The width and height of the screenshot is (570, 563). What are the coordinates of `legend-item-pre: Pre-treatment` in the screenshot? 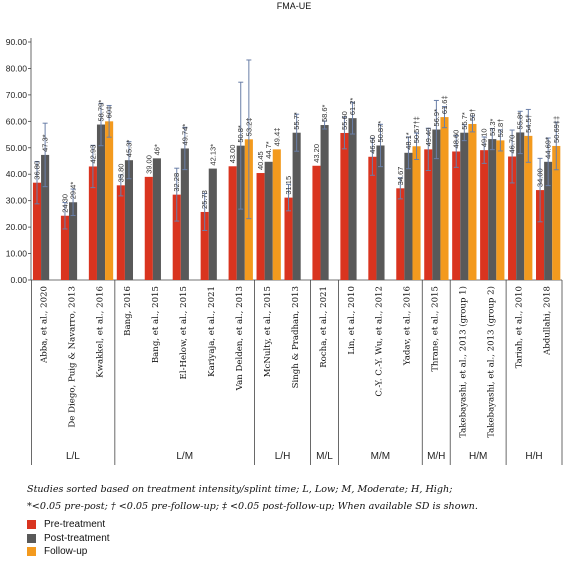 It's located at (68, 525).